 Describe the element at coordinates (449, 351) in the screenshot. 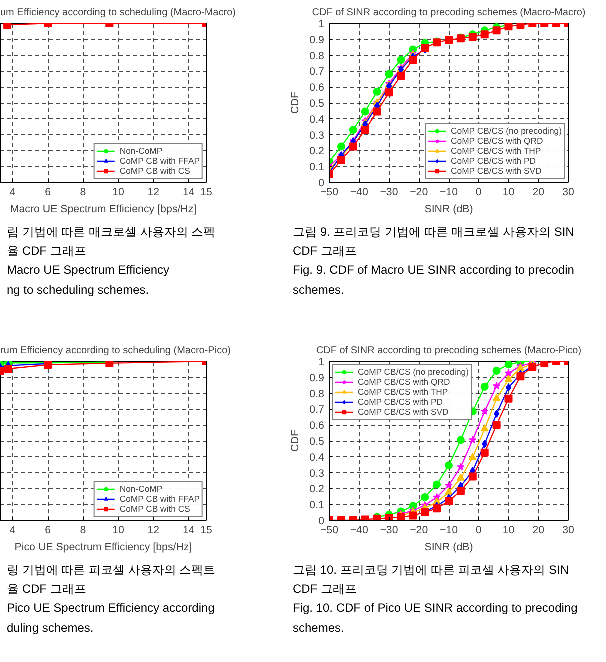

I see `chart-title: CDF of SINR according to precoding schemes (Macro-Pico)` at that location.